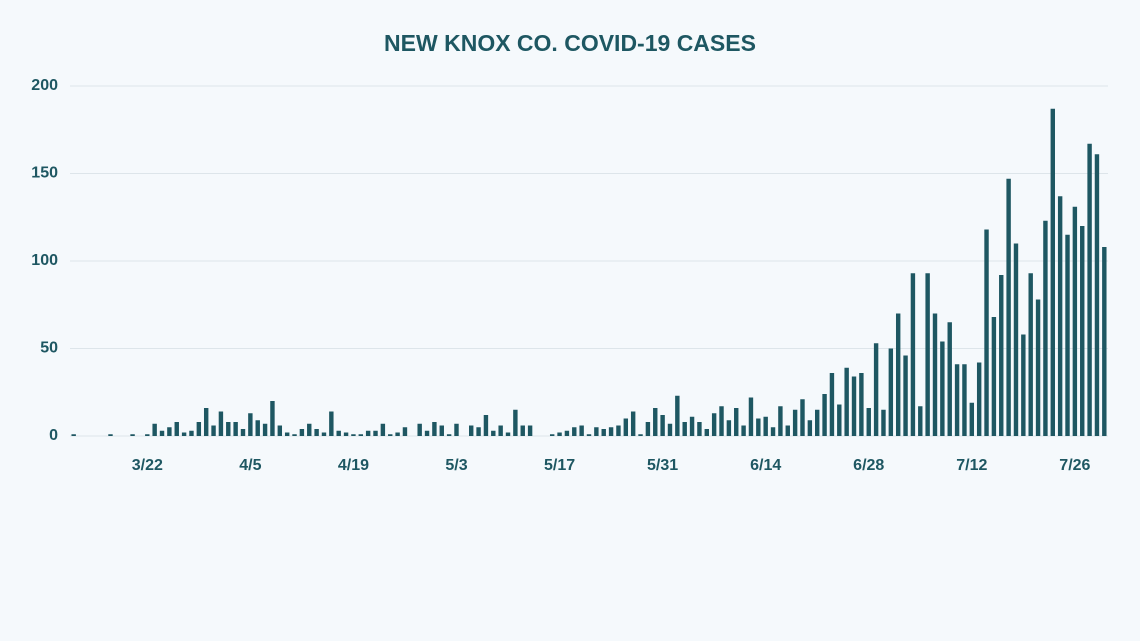 The height and width of the screenshot is (641, 1140). Describe the element at coordinates (570, 43) in the screenshot. I see `chart-title: NEW KNOX CO. COVID-19 CASES` at that location.